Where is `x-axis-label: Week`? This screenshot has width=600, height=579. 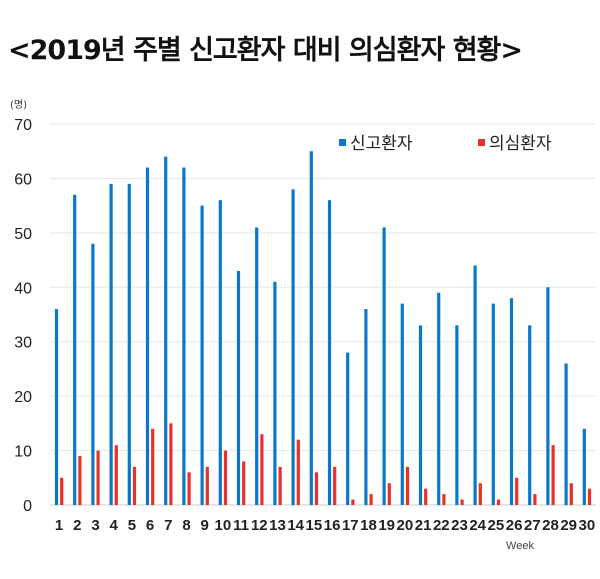 x-axis-label: Week is located at coordinates (520, 546).